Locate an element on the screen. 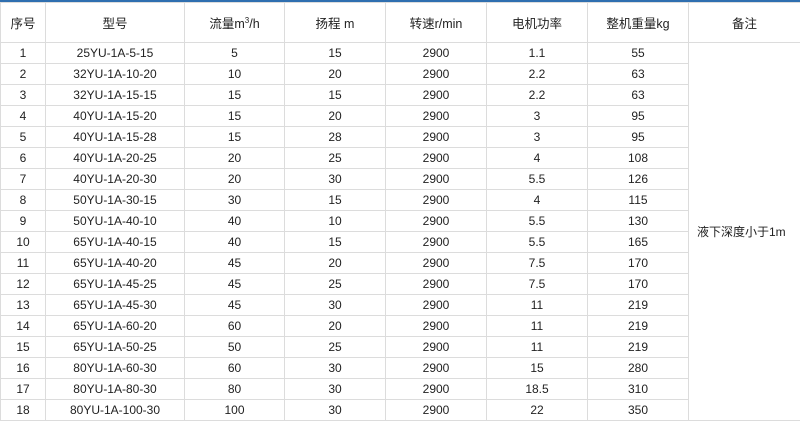 This screenshot has height=423, width=800. table-row: 4 40YU-1A-15-20 15 20 2900 3 95 is located at coordinates (400, 116).